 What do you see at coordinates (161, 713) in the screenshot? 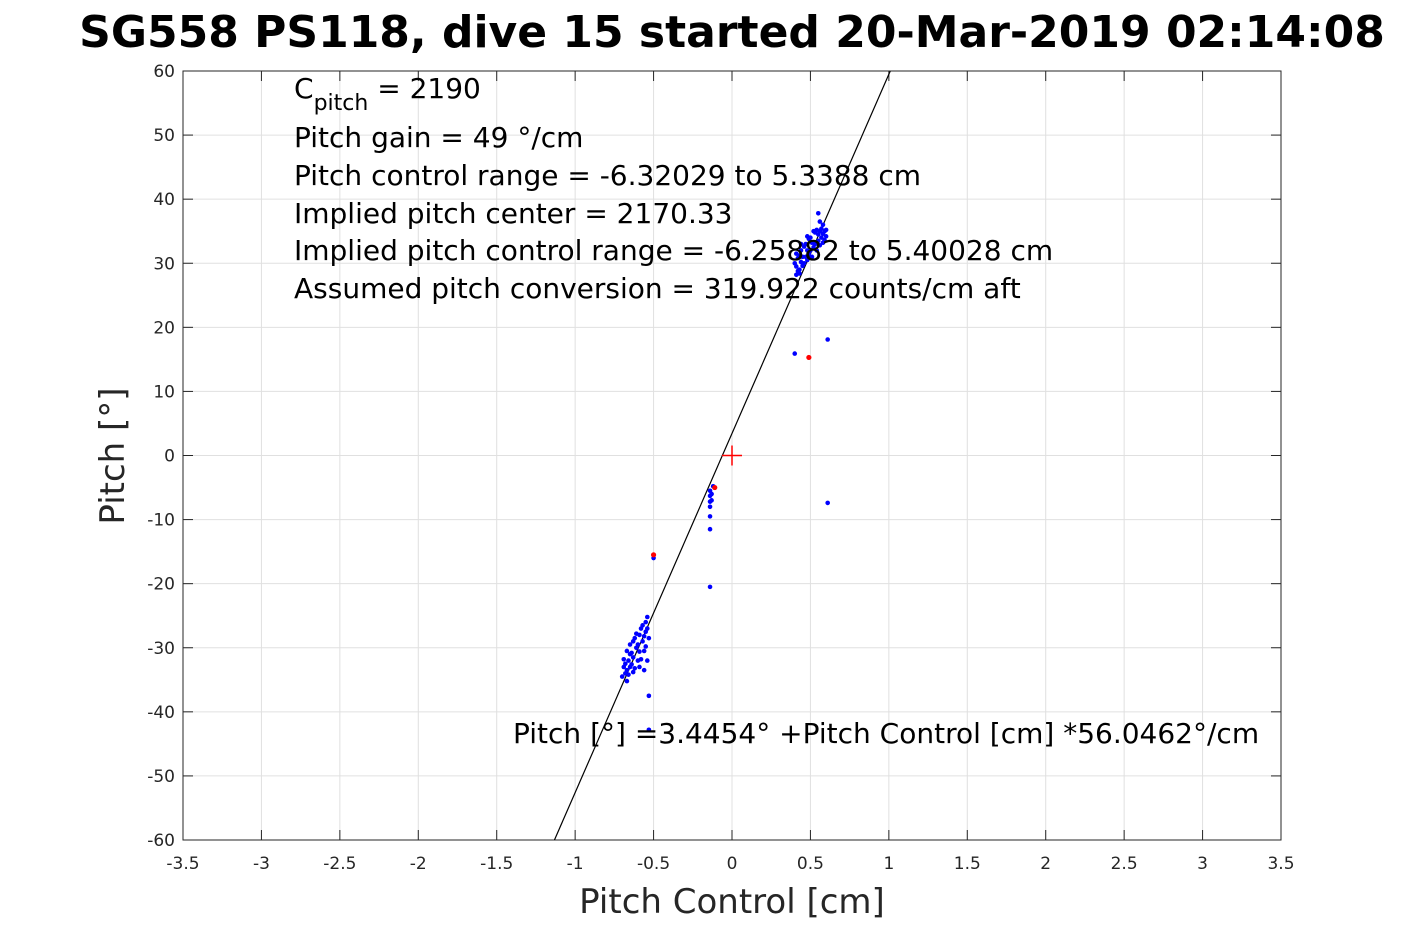
I see `y-tick-label: -40` at bounding box center [161, 713].